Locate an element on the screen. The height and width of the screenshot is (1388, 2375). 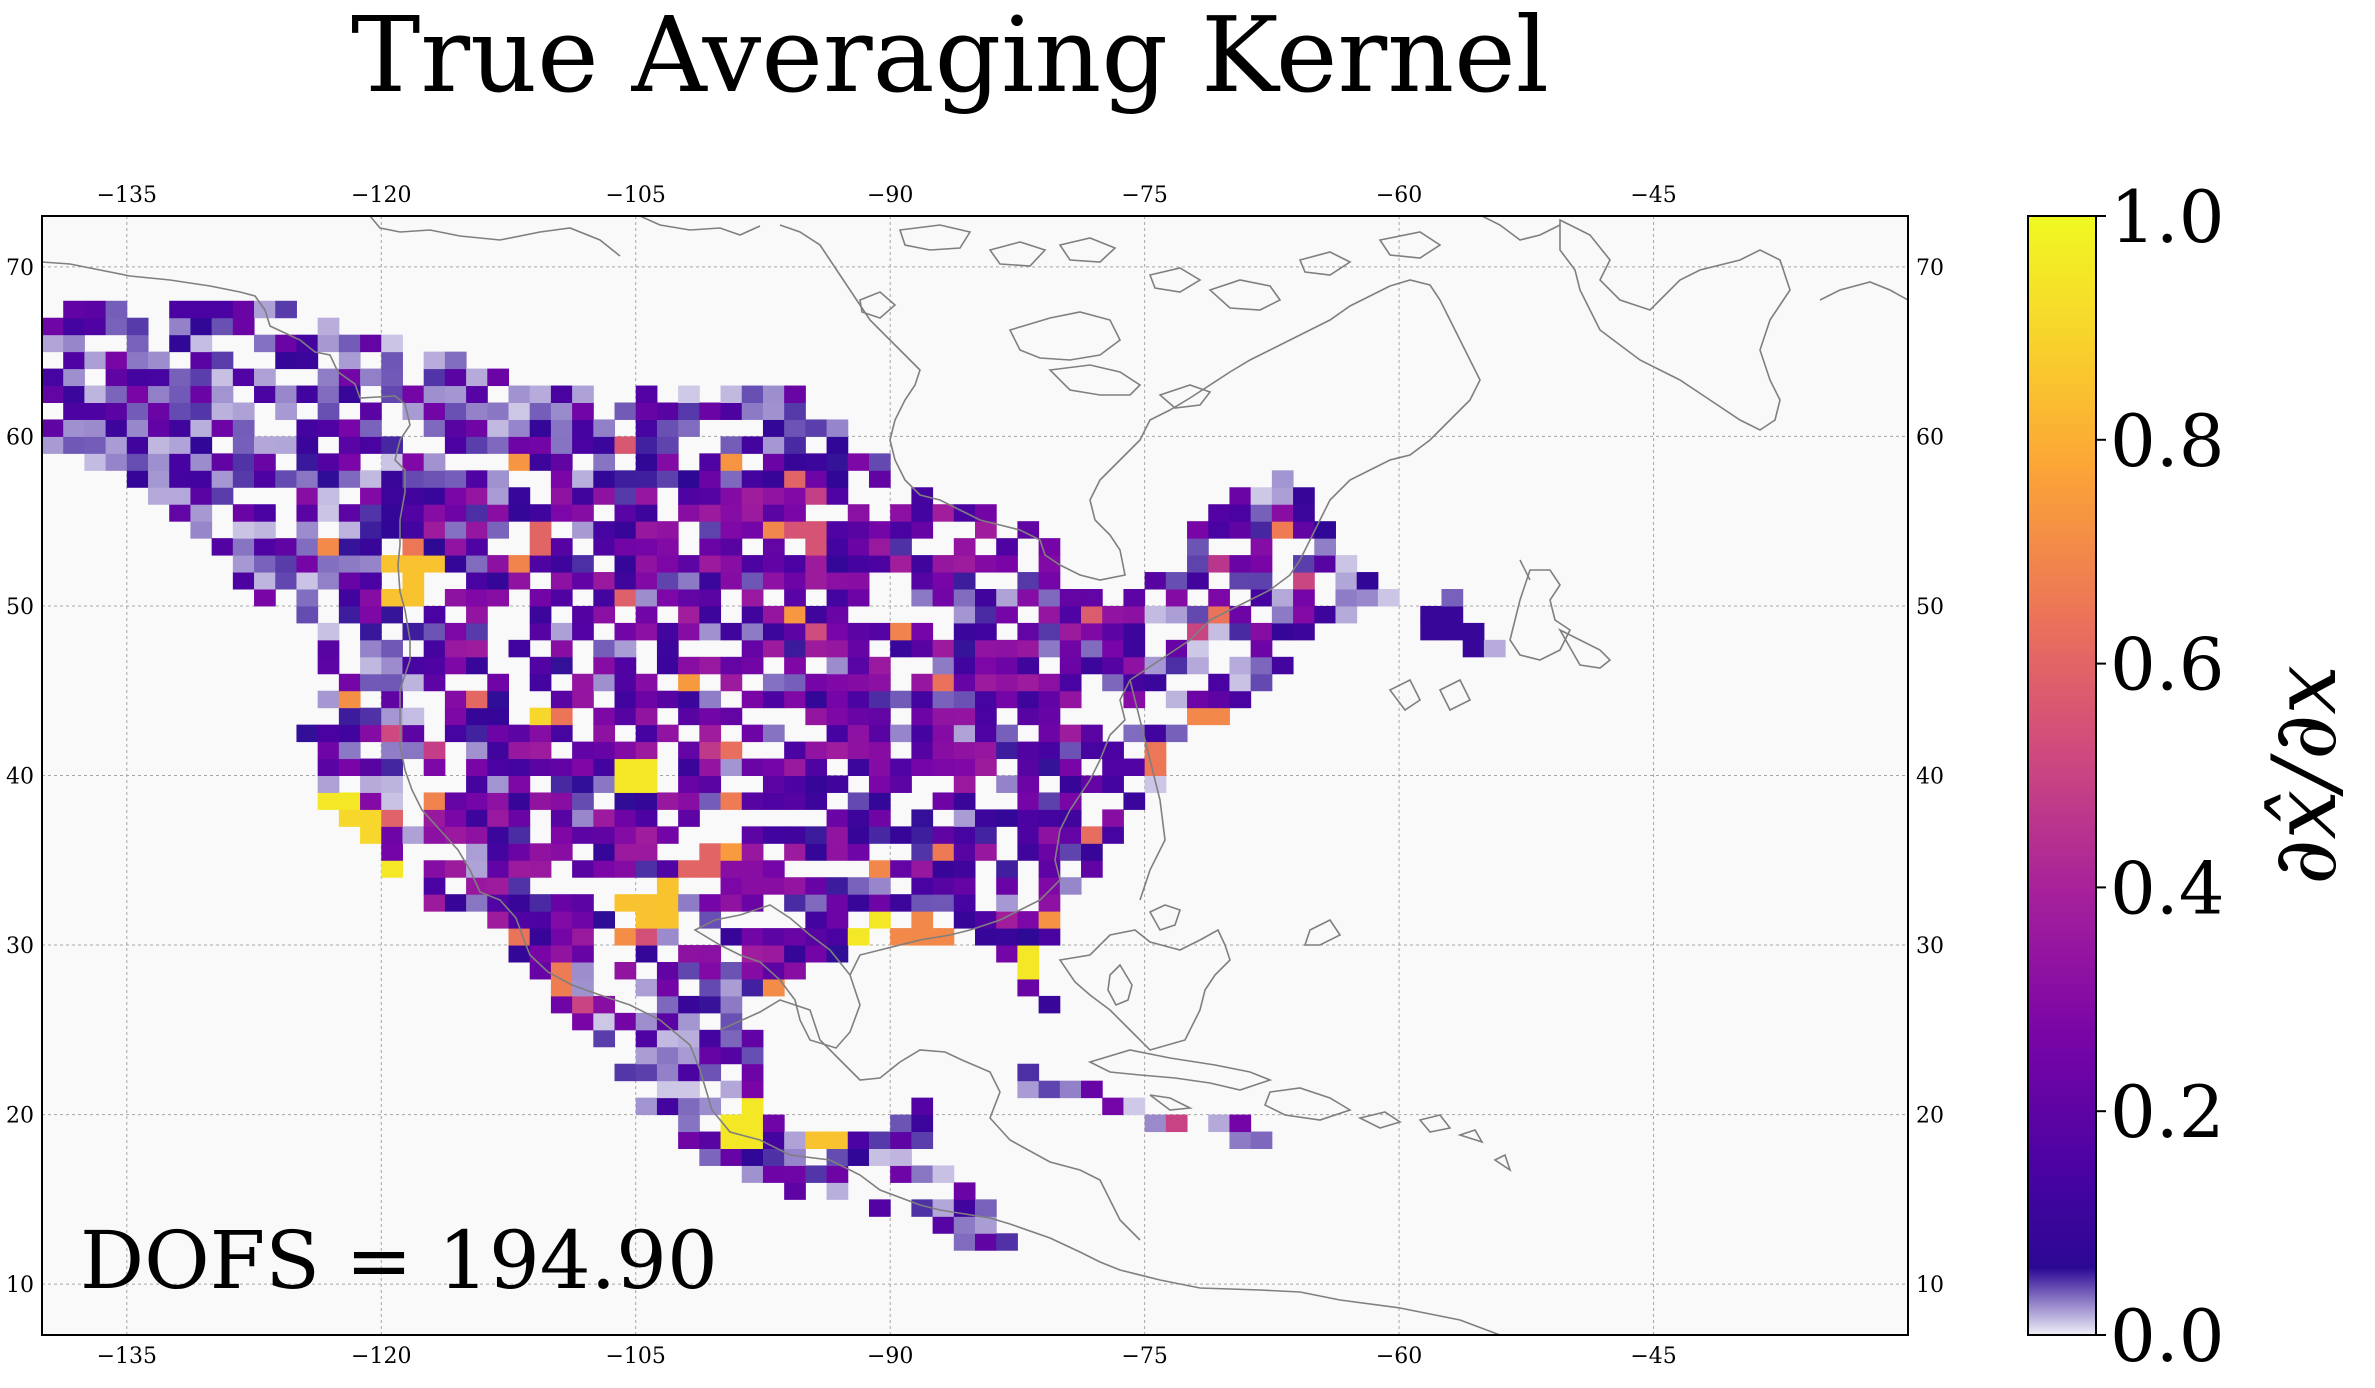
lat-tick-label-left: 60 is located at coordinates (20, 437).